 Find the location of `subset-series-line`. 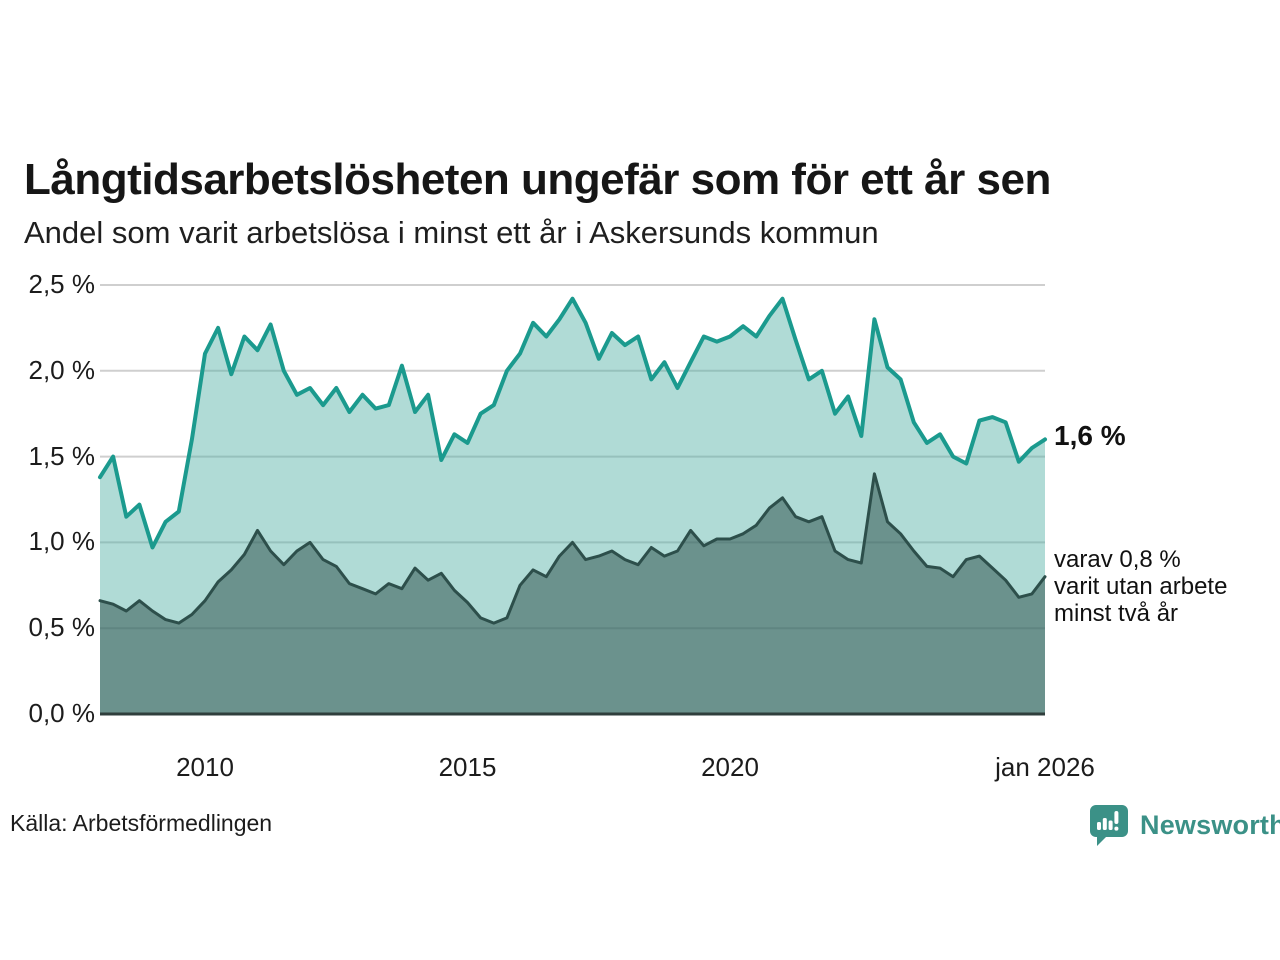

subset-series-line is located at coordinates (572, 548).